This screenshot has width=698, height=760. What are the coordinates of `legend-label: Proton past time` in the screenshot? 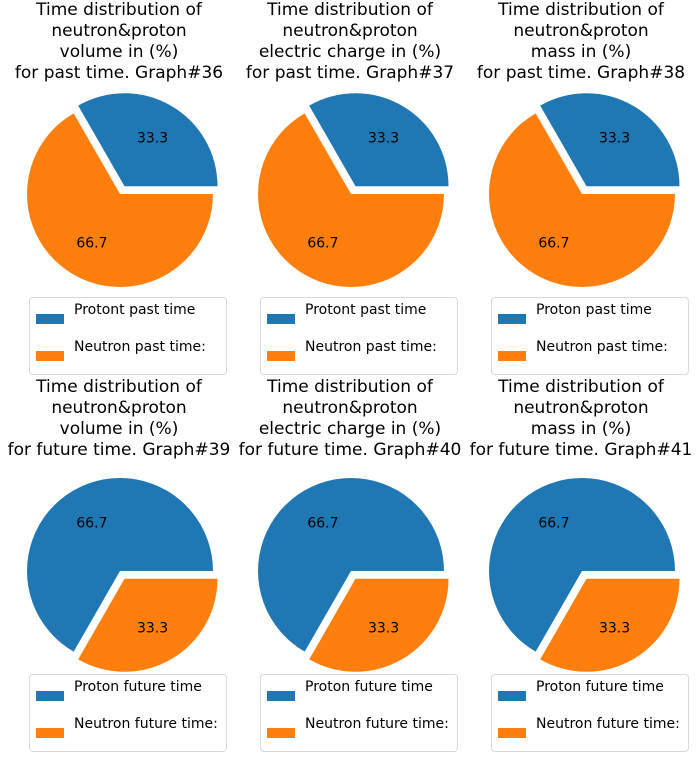 It's located at (594, 310).